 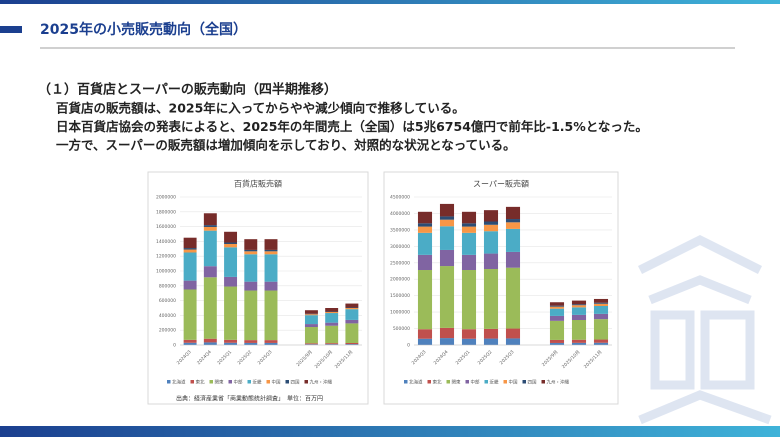 What do you see at coordinates (400, 214) in the screenshot?
I see `y-tick-label: 4000000` at bounding box center [400, 214].